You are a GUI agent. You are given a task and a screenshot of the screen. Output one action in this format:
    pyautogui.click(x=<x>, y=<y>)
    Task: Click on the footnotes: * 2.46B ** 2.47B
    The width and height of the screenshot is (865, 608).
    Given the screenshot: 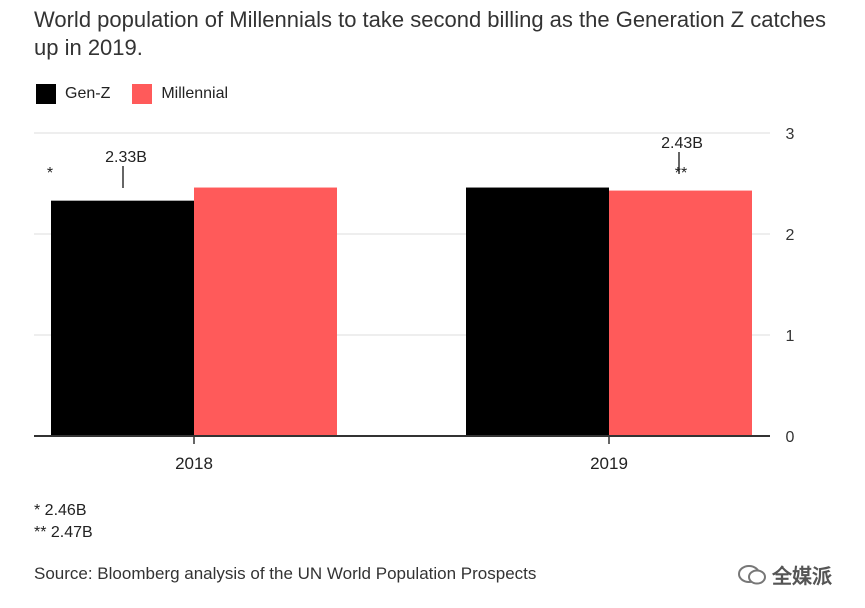 What is the action you would take?
    pyautogui.click(x=63, y=522)
    